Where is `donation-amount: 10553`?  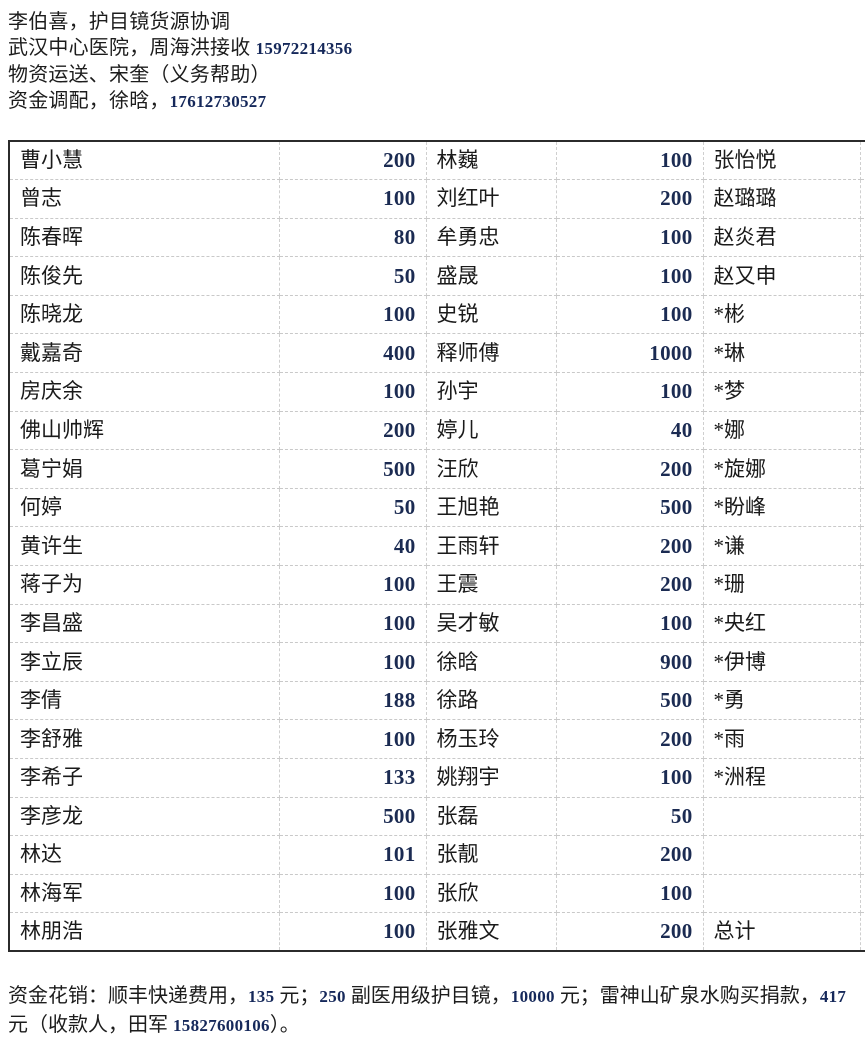 donation-amount: 10553 is located at coordinates (862, 932).